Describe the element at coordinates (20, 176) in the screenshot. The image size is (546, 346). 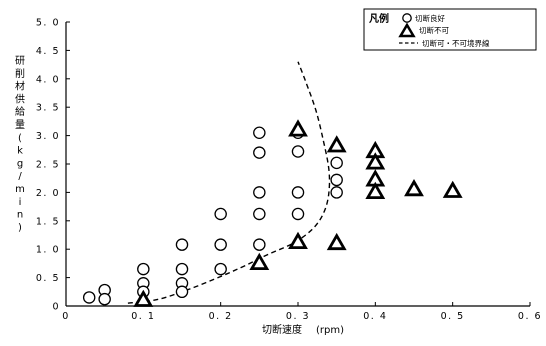
I see `y-axis-label-char: /` at that location.